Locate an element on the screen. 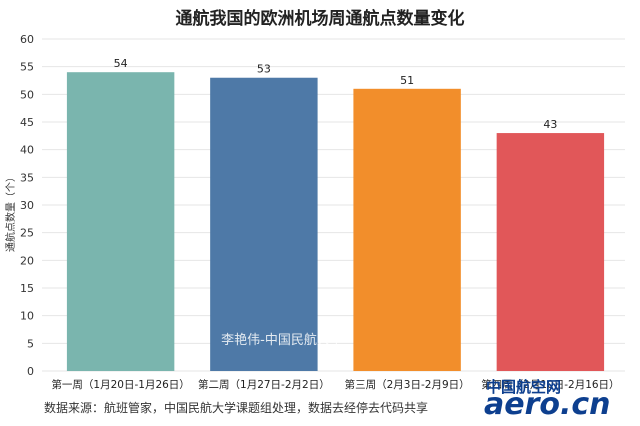  y-tick-label: 30 is located at coordinates (27, 205).